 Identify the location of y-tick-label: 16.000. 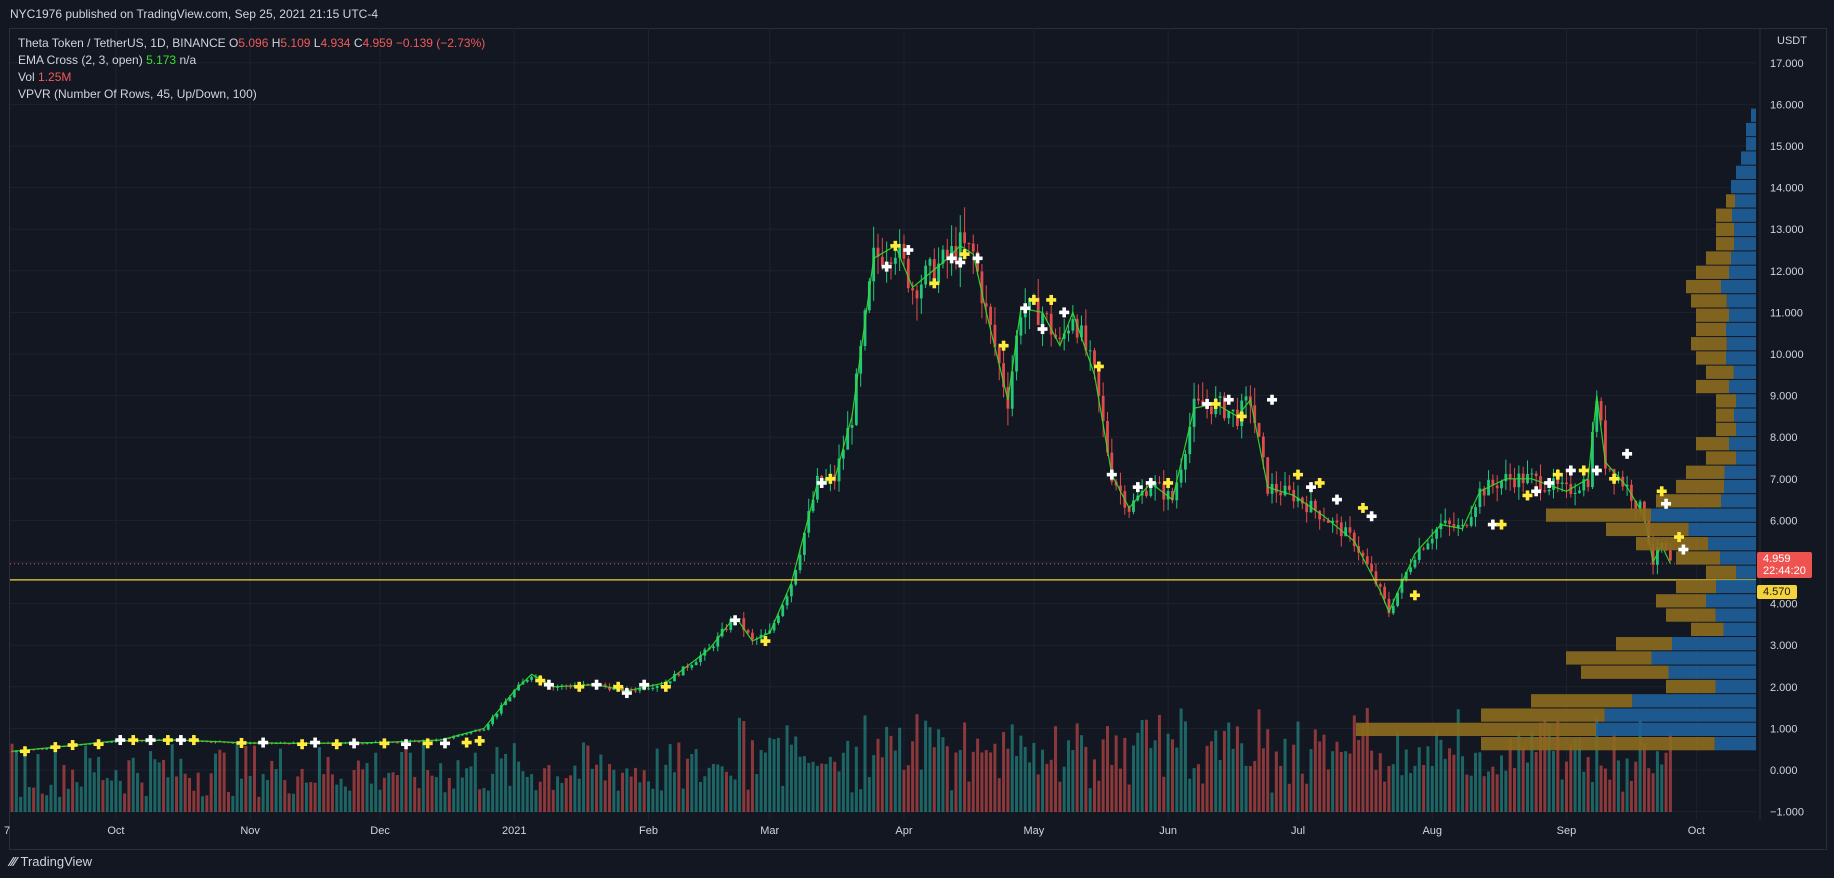
(1787, 105).